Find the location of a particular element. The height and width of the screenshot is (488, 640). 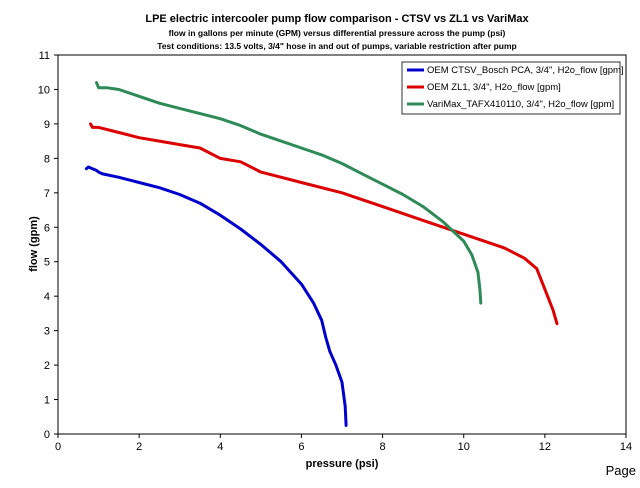

y-tick-label: 7 is located at coordinates (47, 194).